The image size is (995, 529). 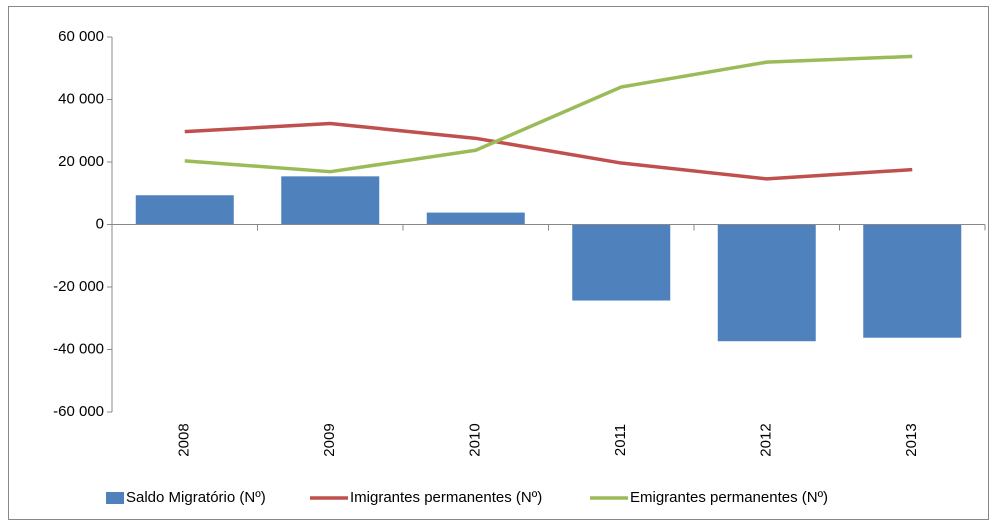 I want to click on legend-swatch, so click(x=115, y=498).